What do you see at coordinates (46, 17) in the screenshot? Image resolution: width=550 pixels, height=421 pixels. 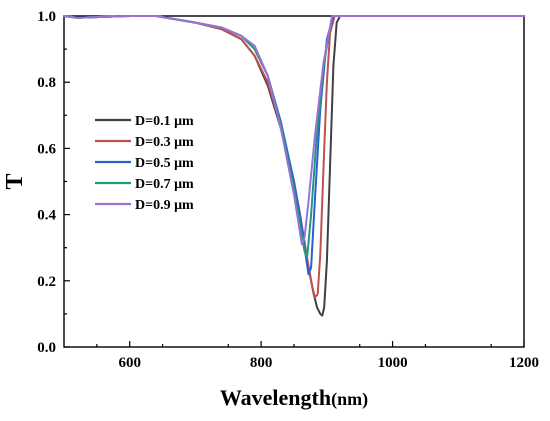 I see `y-tick-label: 1.0` at bounding box center [46, 17].